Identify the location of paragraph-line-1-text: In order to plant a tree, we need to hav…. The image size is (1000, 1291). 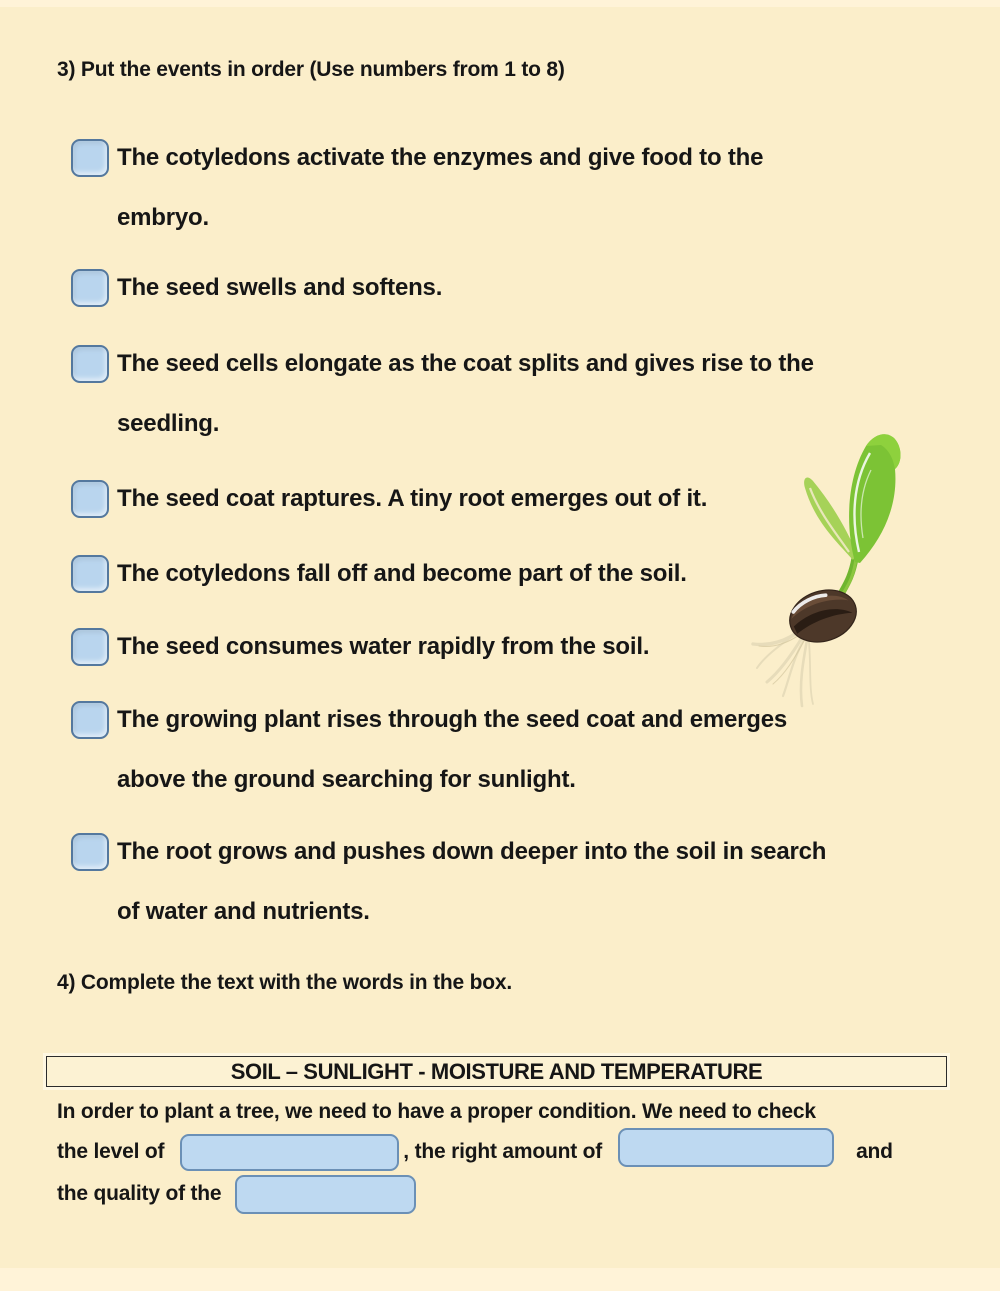
(436, 1111).